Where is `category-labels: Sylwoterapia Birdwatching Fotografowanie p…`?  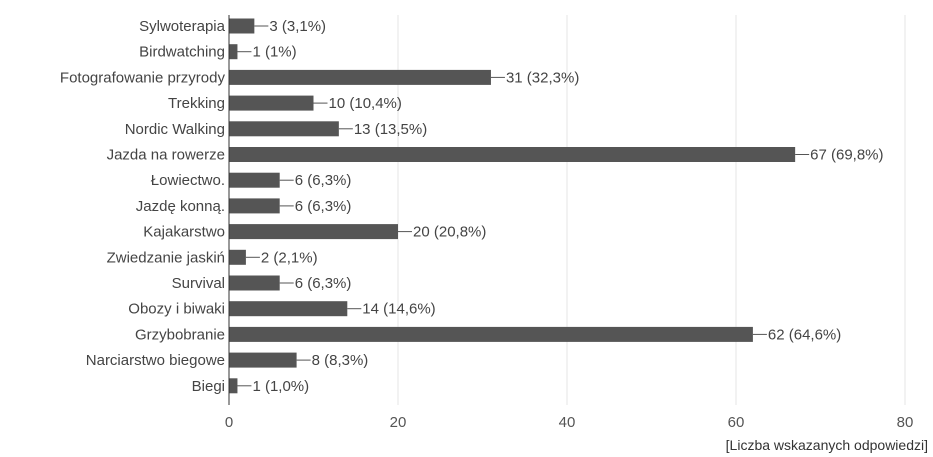 category-labels: Sylwoterapia Birdwatching Fotografowanie p… is located at coordinates (143, 206).